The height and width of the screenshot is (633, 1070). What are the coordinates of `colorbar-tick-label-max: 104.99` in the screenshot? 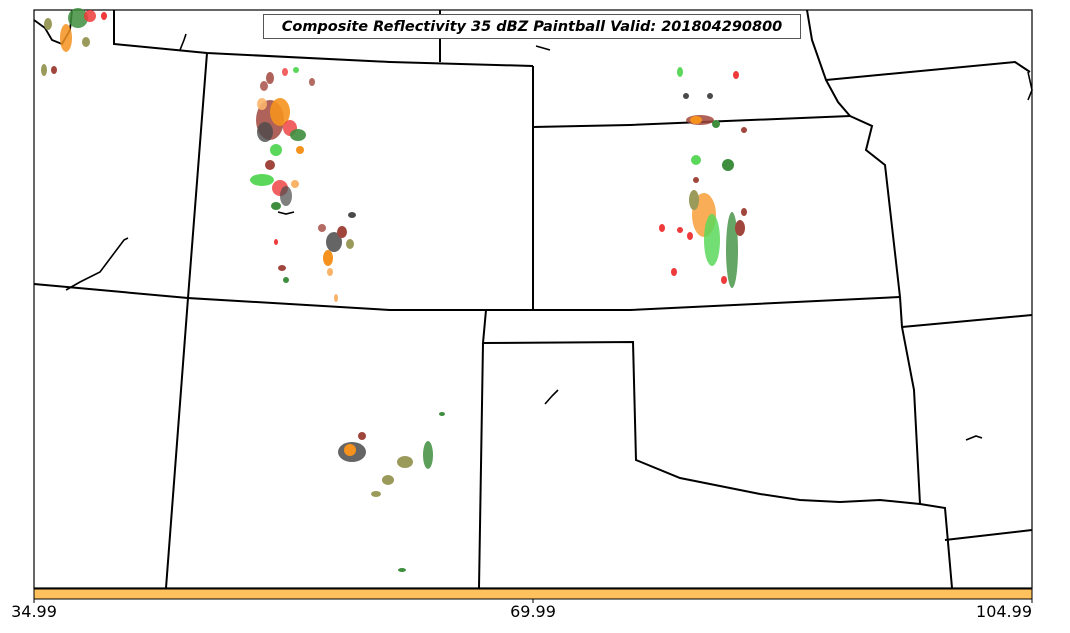 It's located at (1004, 611).